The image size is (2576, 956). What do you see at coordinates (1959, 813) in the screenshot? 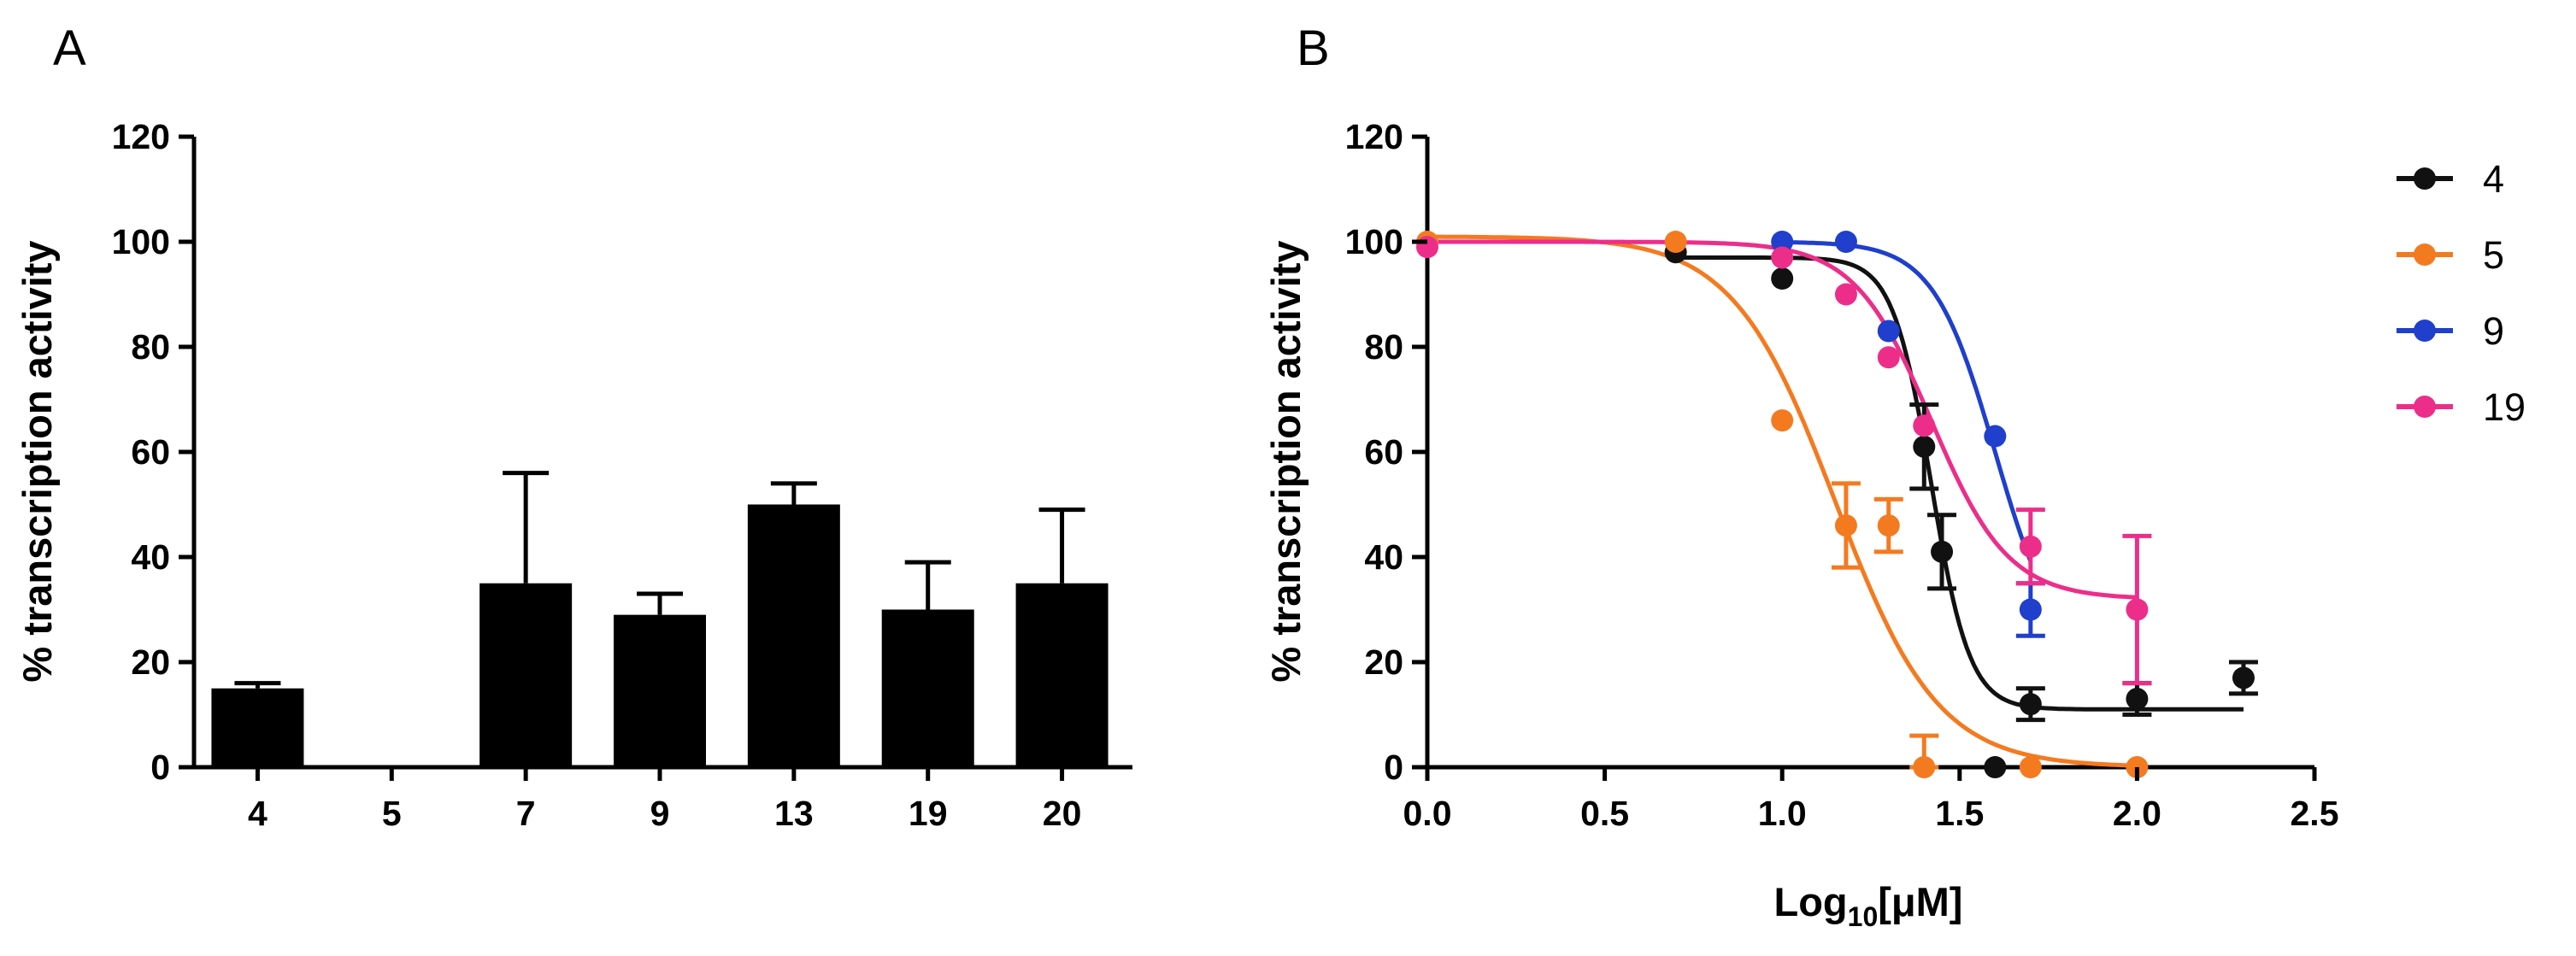
I see `x-tick-label: 1.5` at bounding box center [1959, 813].